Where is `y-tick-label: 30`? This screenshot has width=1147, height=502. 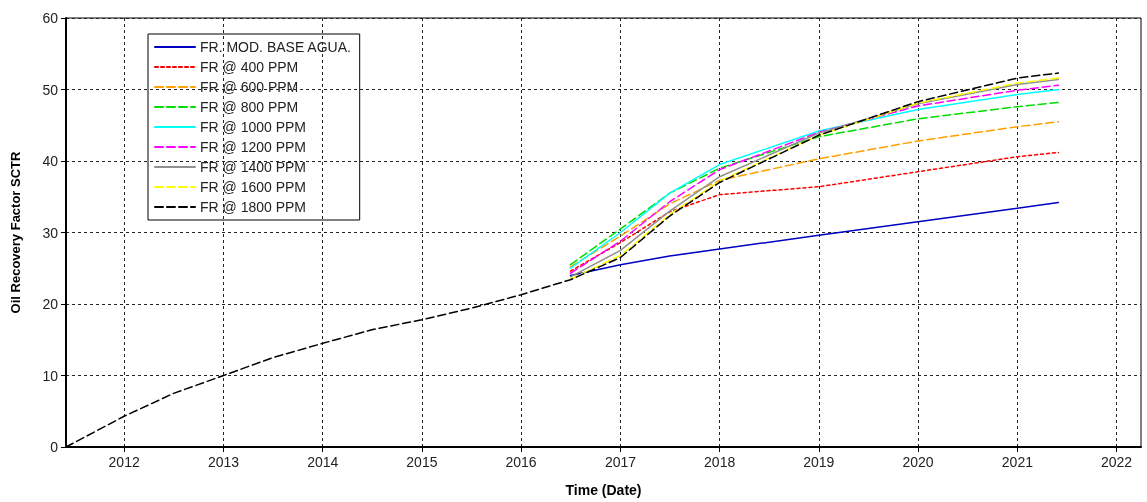 y-tick-label: 30 is located at coordinates (50, 232).